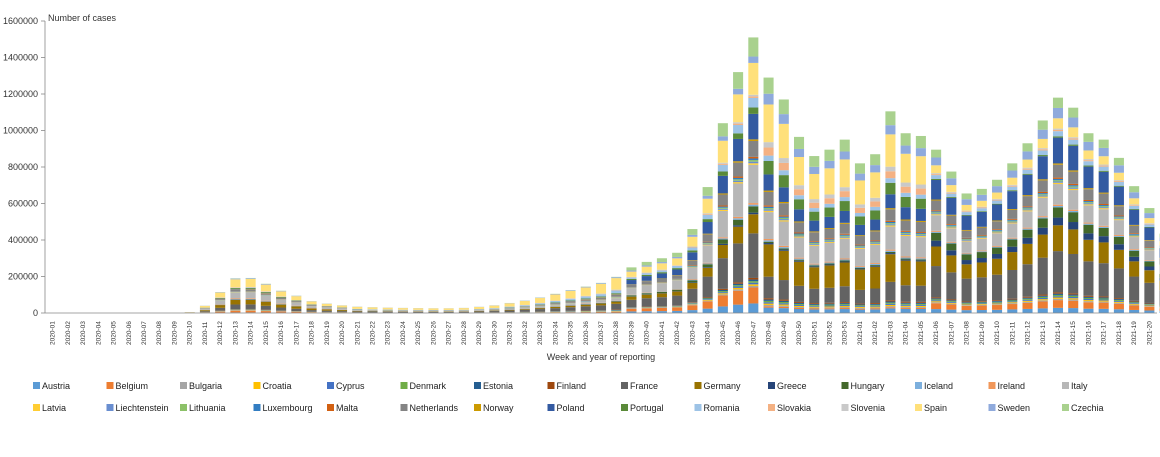  Describe the element at coordinates (1014, 408) in the screenshot. I see `legend-entry: Sweden` at that location.